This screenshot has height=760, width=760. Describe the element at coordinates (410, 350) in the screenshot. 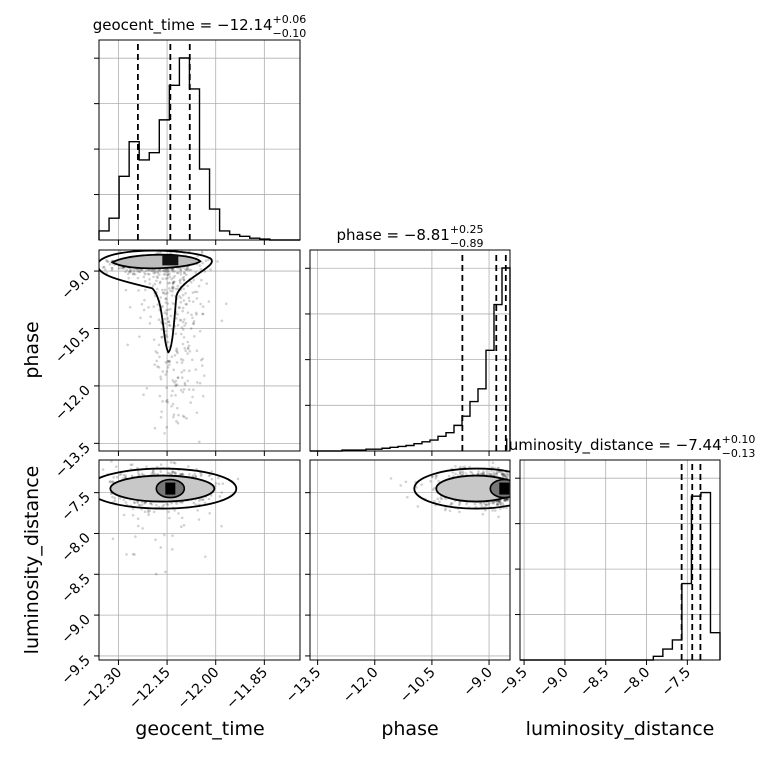

I see `panel-frame-phase` at that location.